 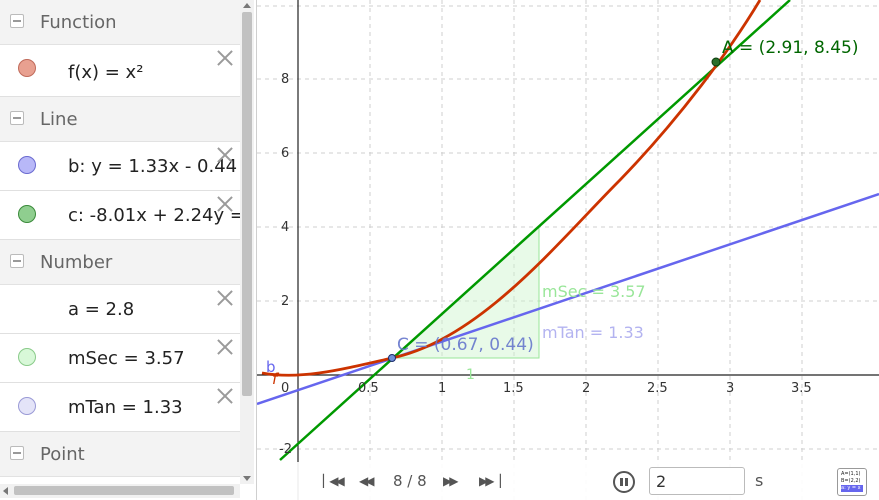 I want to click on first-frame-icon: ▏◀◀, so click(x=334, y=481).